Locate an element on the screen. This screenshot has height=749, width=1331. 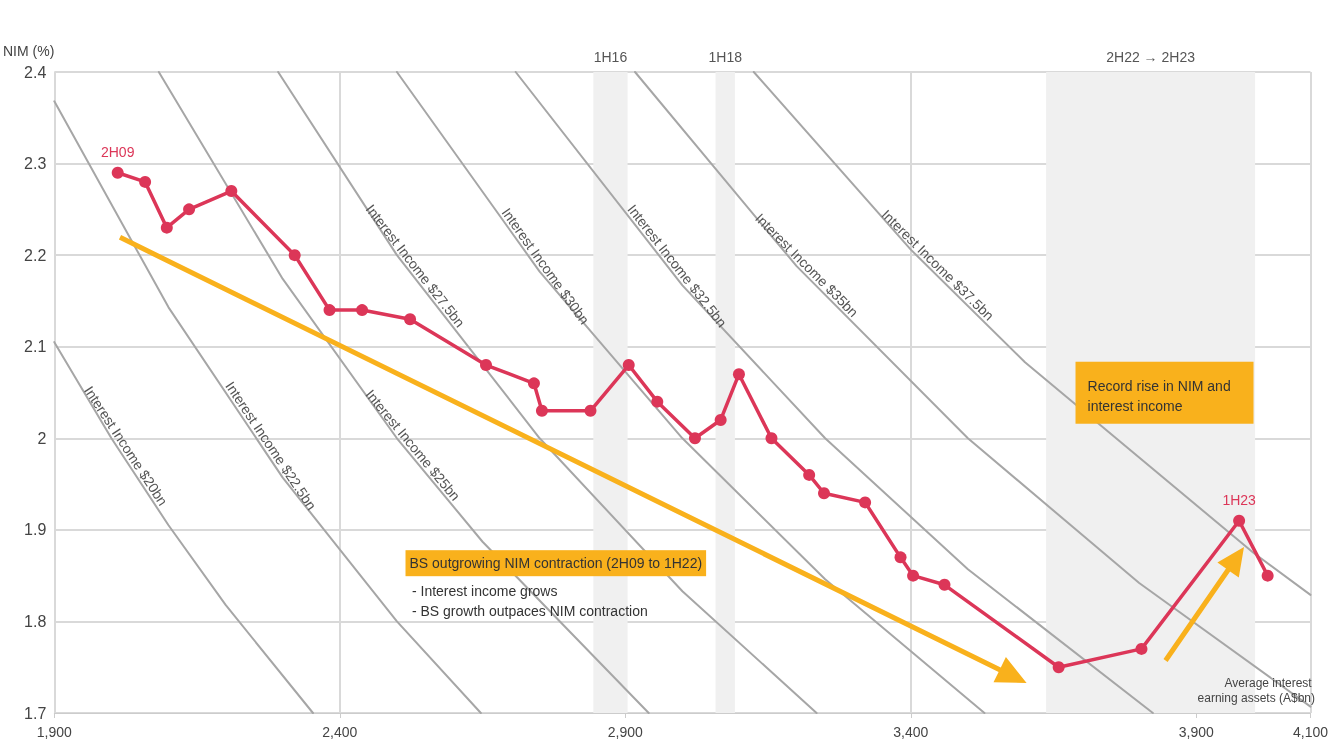
annotation: - Interest income grows is located at coordinates (484, 591).